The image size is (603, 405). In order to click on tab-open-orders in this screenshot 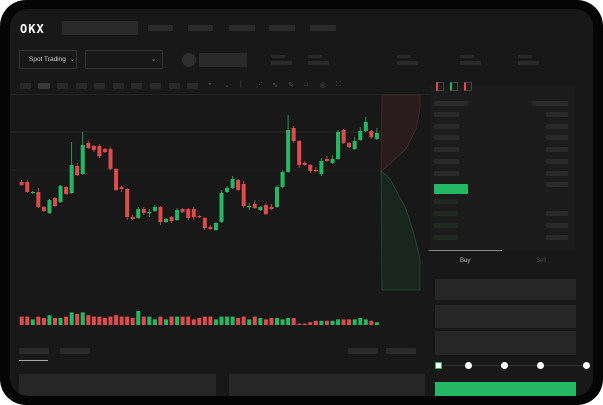, I will do `click(34, 351)`.